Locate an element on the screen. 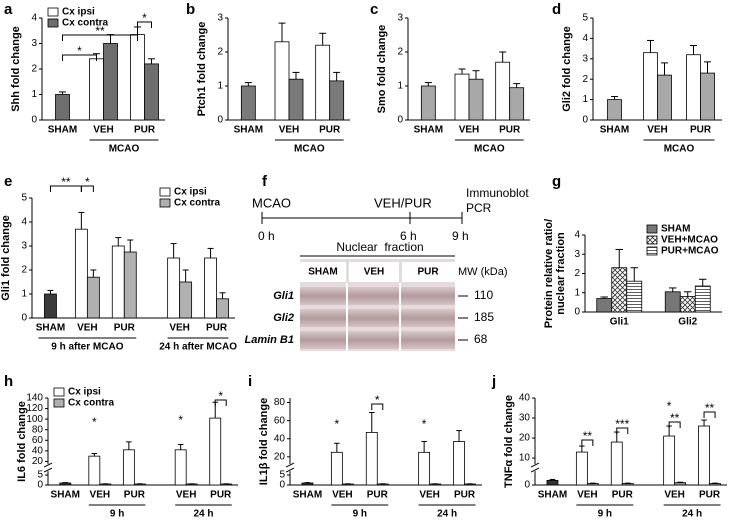 This screenshot has height=521, width=734. x-tick-label: PUR is located at coordinates (710, 495).